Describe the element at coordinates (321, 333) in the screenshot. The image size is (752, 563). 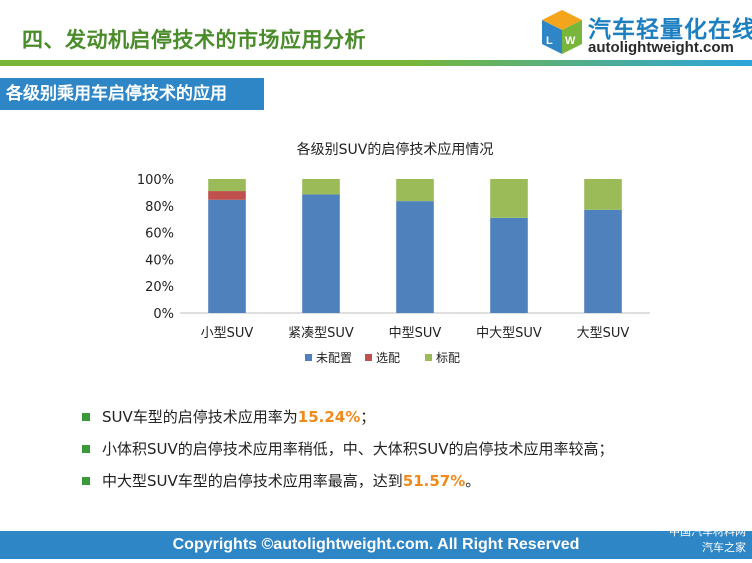
I see `x-tick-label: 紧凑型SUV` at that location.